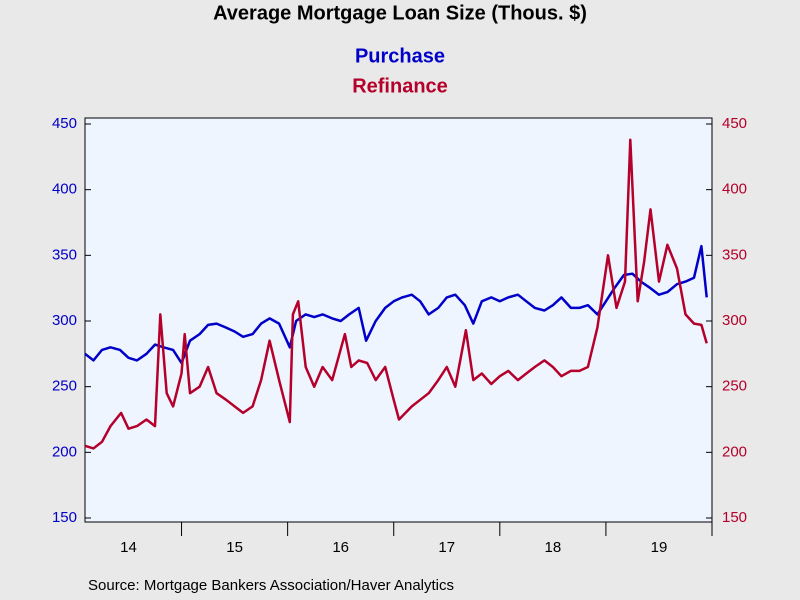  I want to click on y2-tick-label: 350, so click(734, 254).